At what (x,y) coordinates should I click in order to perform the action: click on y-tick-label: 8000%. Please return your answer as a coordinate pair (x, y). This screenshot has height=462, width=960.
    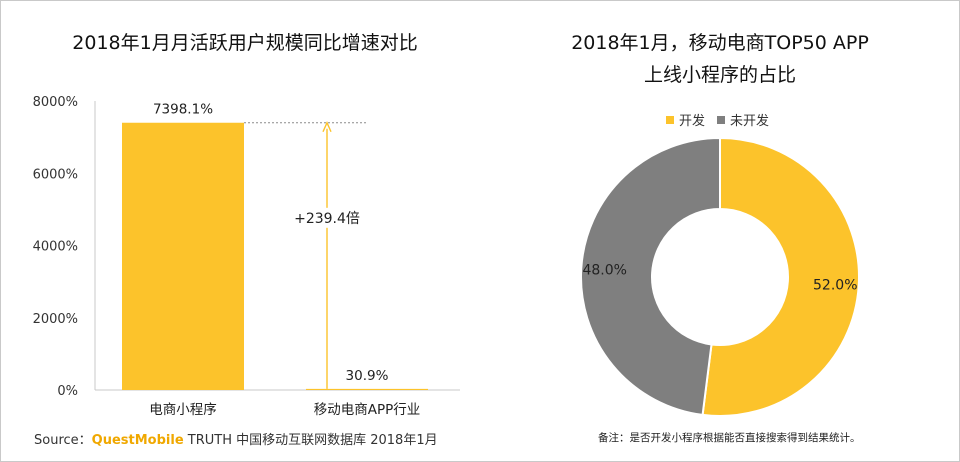
    Looking at the image, I should click on (55, 102).